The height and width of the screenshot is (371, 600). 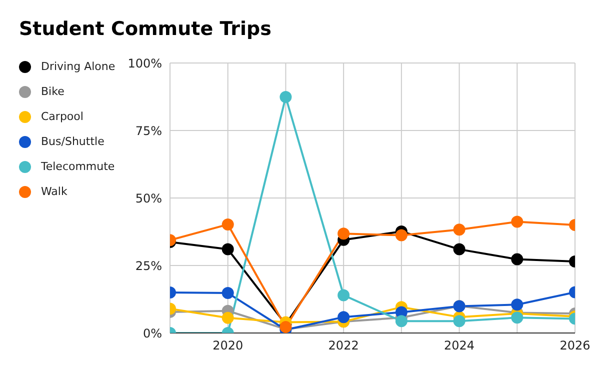 What do you see at coordinates (575, 345) in the screenshot?
I see `x-tick-label: 2026` at bounding box center [575, 345].